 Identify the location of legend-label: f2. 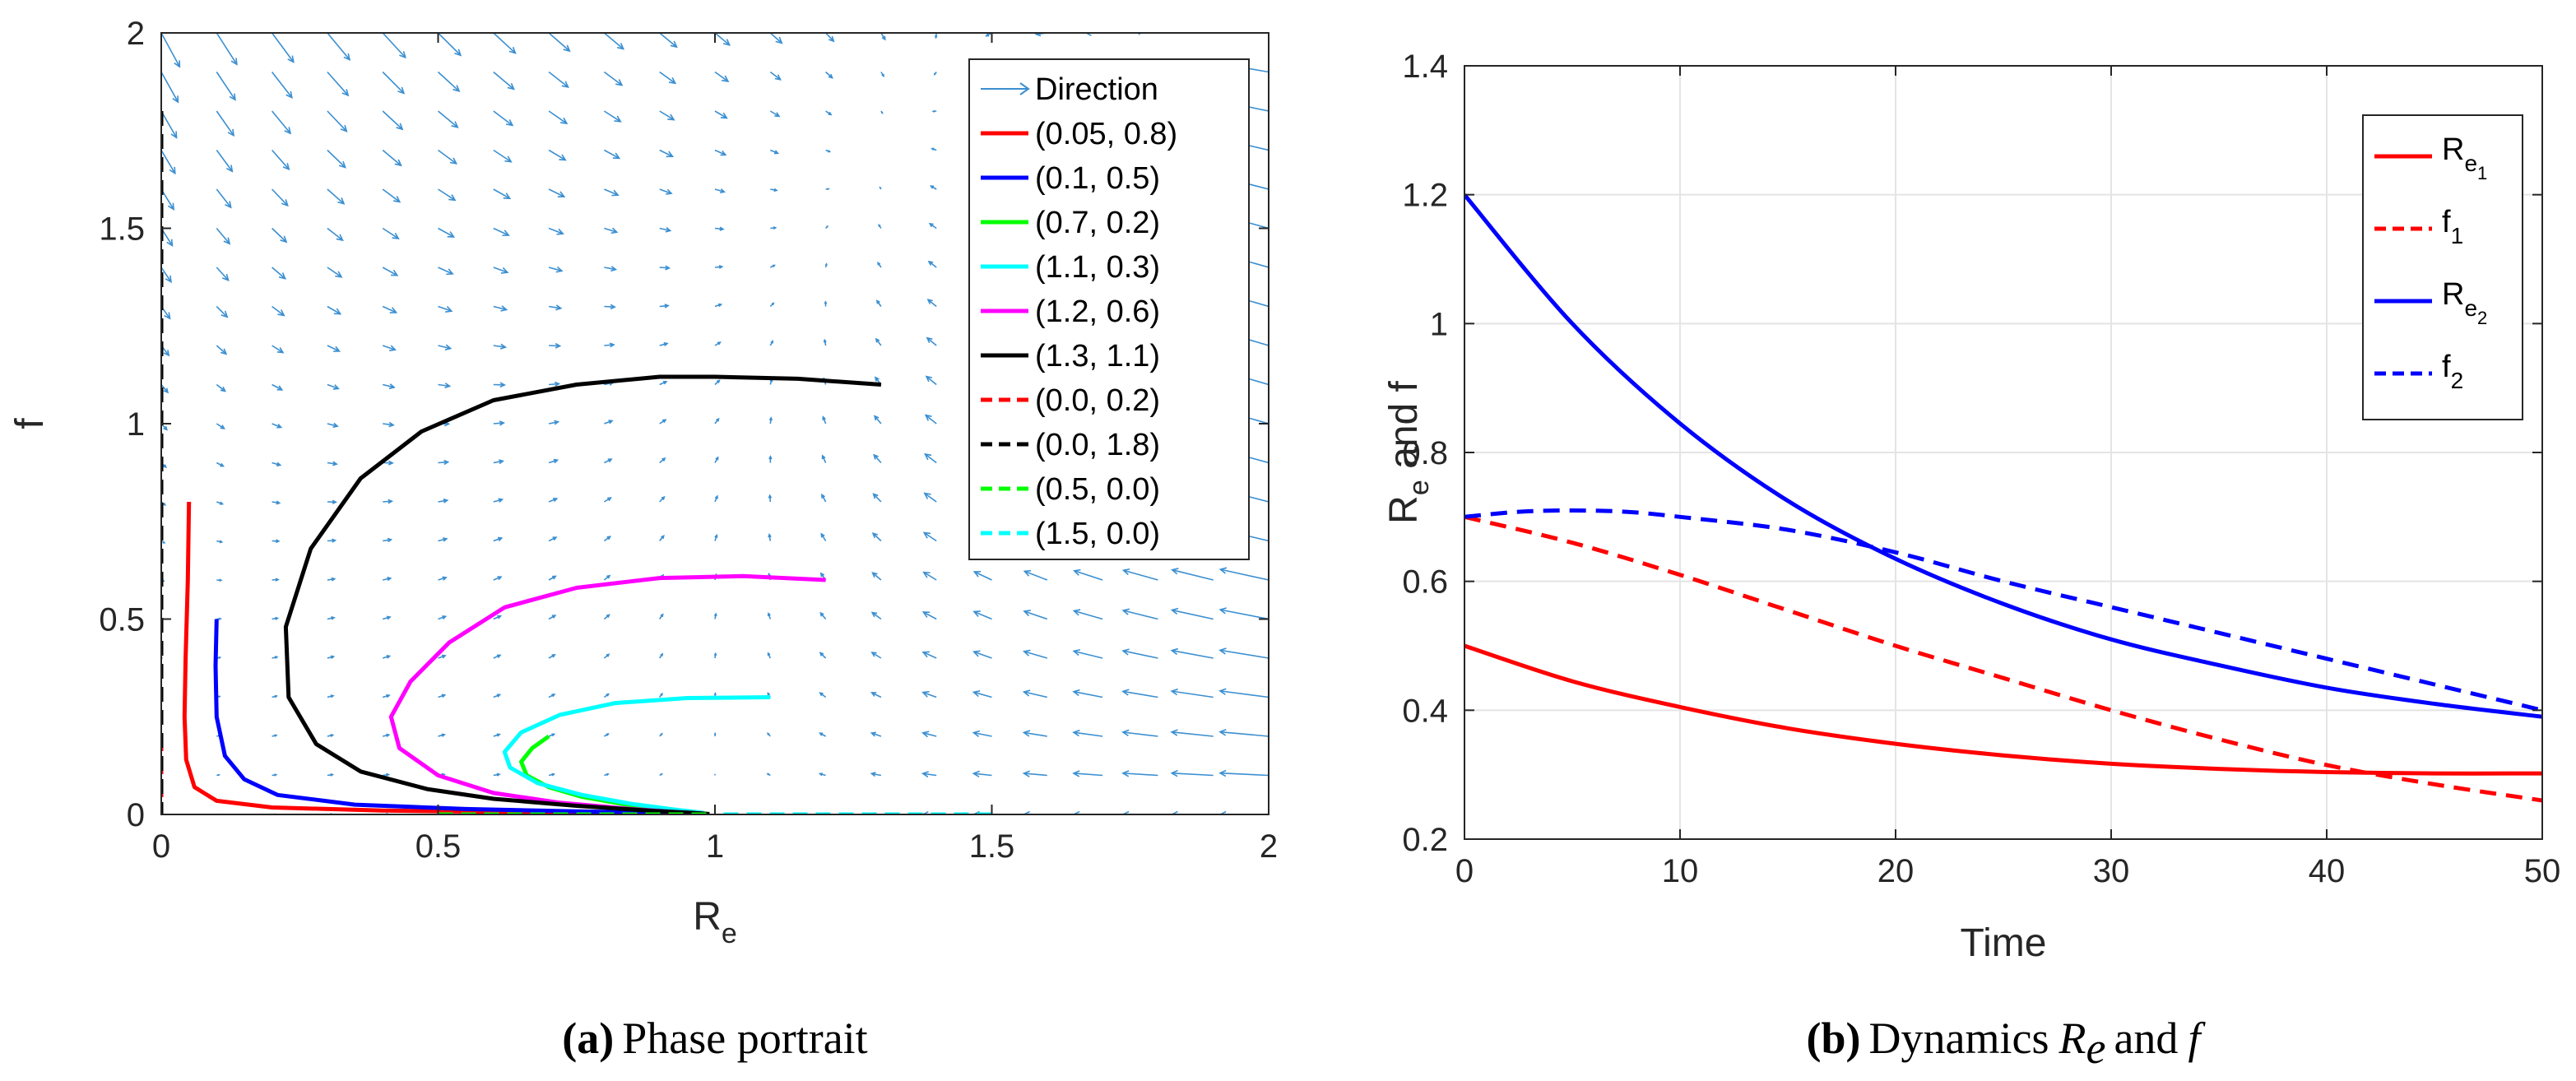
(2452, 371).